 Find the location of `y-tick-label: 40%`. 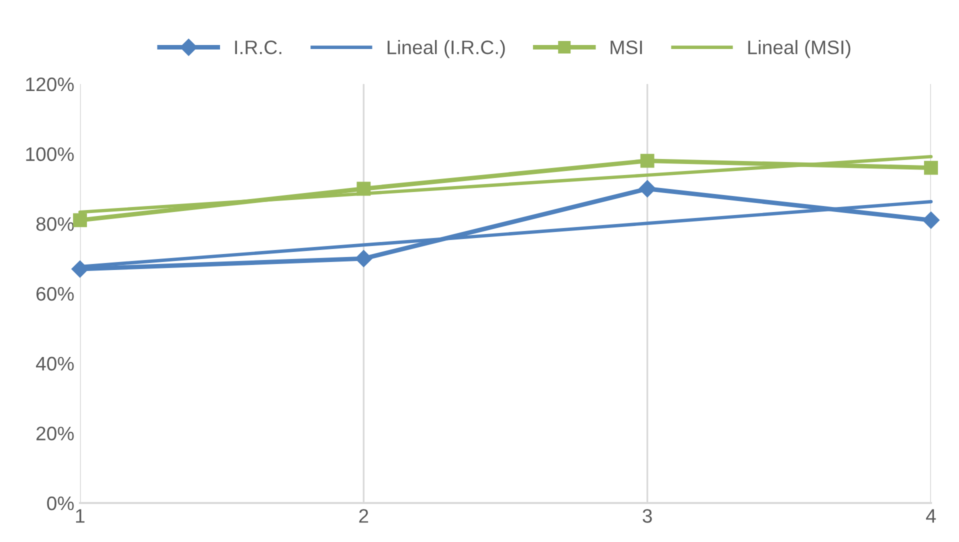

y-tick-label: 40% is located at coordinates (55, 363).